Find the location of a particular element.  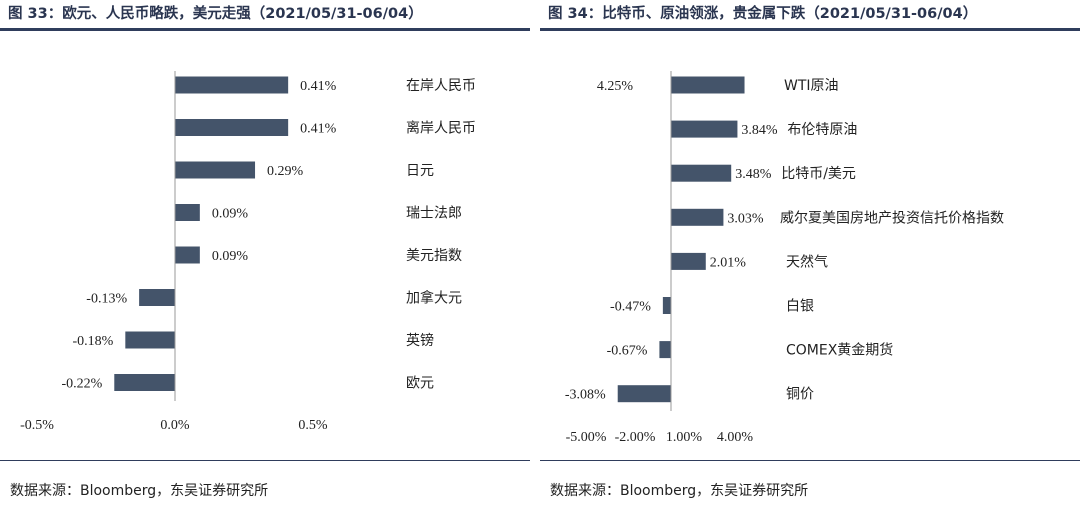

category-label-5: 加拿大元 is located at coordinates (434, 298).